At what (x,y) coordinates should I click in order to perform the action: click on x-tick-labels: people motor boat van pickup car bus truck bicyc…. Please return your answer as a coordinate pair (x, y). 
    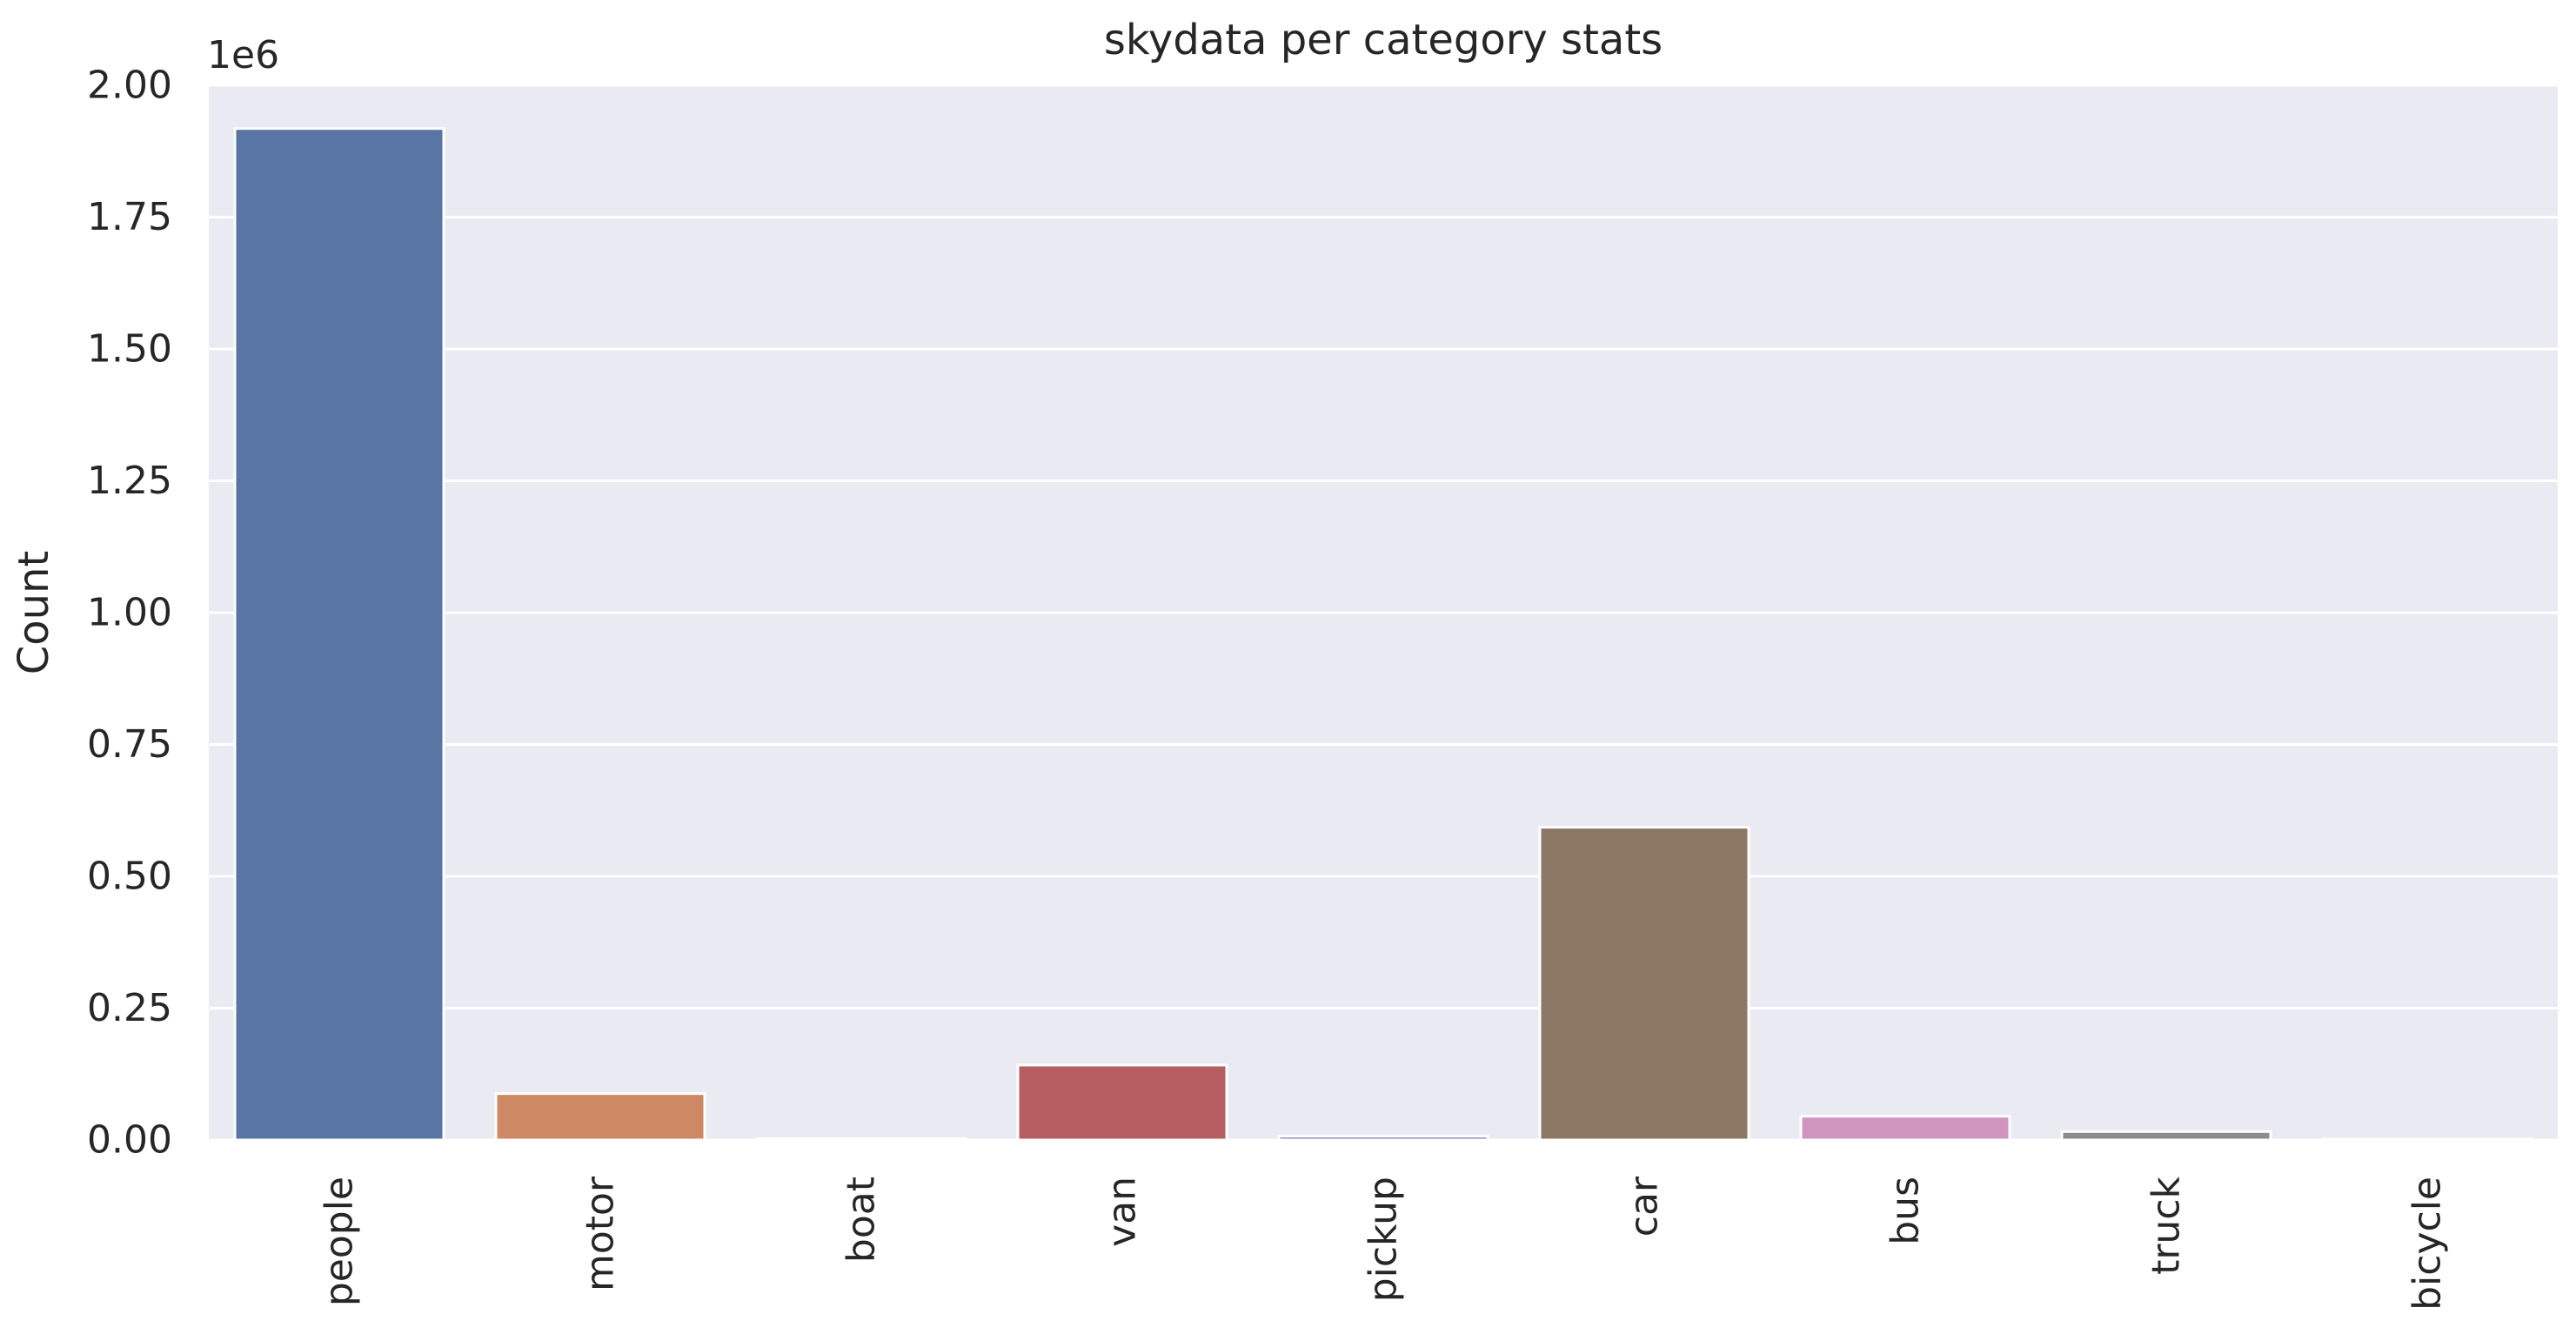
    Looking at the image, I should click on (1384, 1243).